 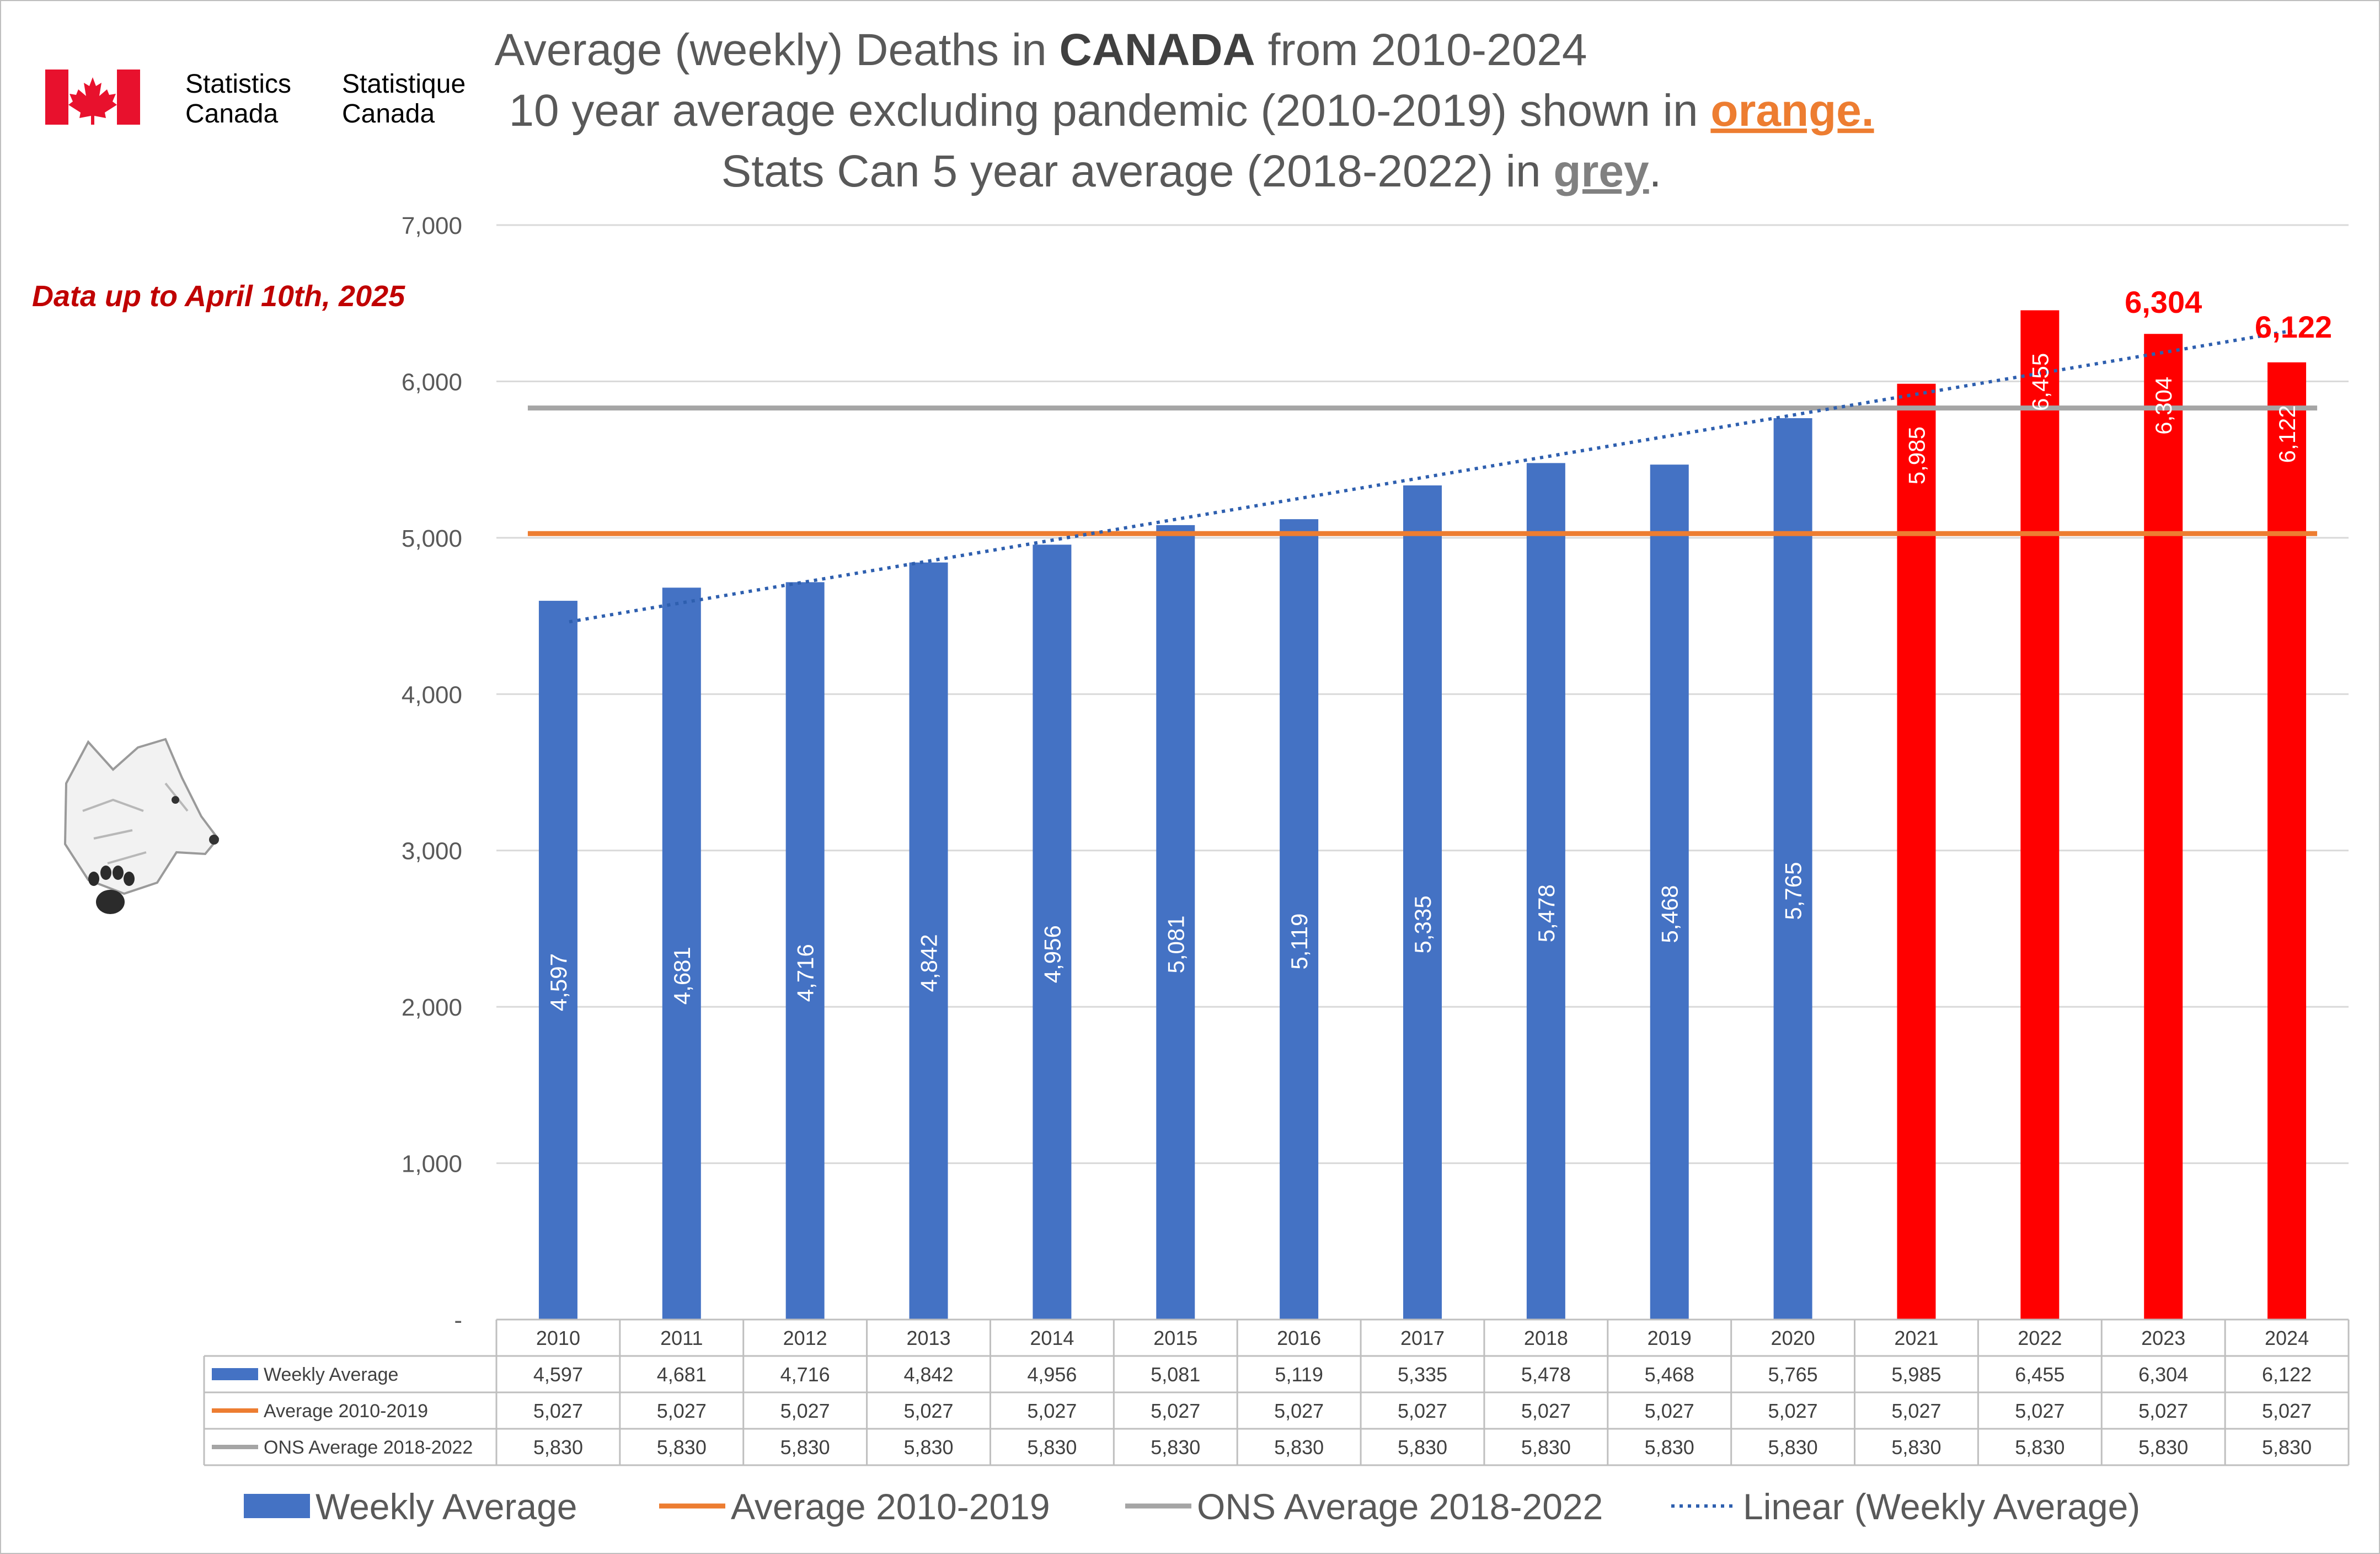 I want to click on bar-value-label: 4,716, so click(x=806, y=973).